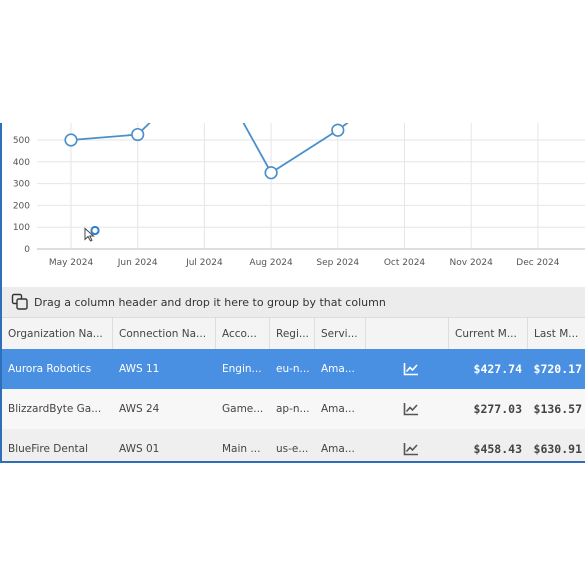 Image resolution: width=588 pixels, height=588 pixels. What do you see at coordinates (557, 449) in the screenshot?
I see `cell-last-month: $630.91` at bounding box center [557, 449].